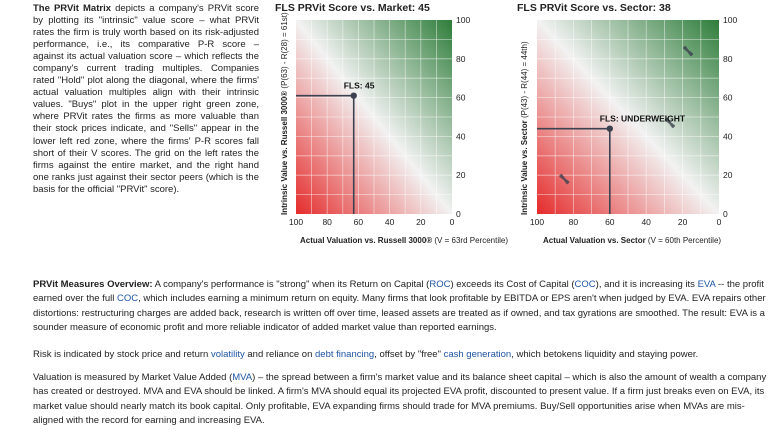  I want to click on volatility-link: volatility, so click(227, 354).